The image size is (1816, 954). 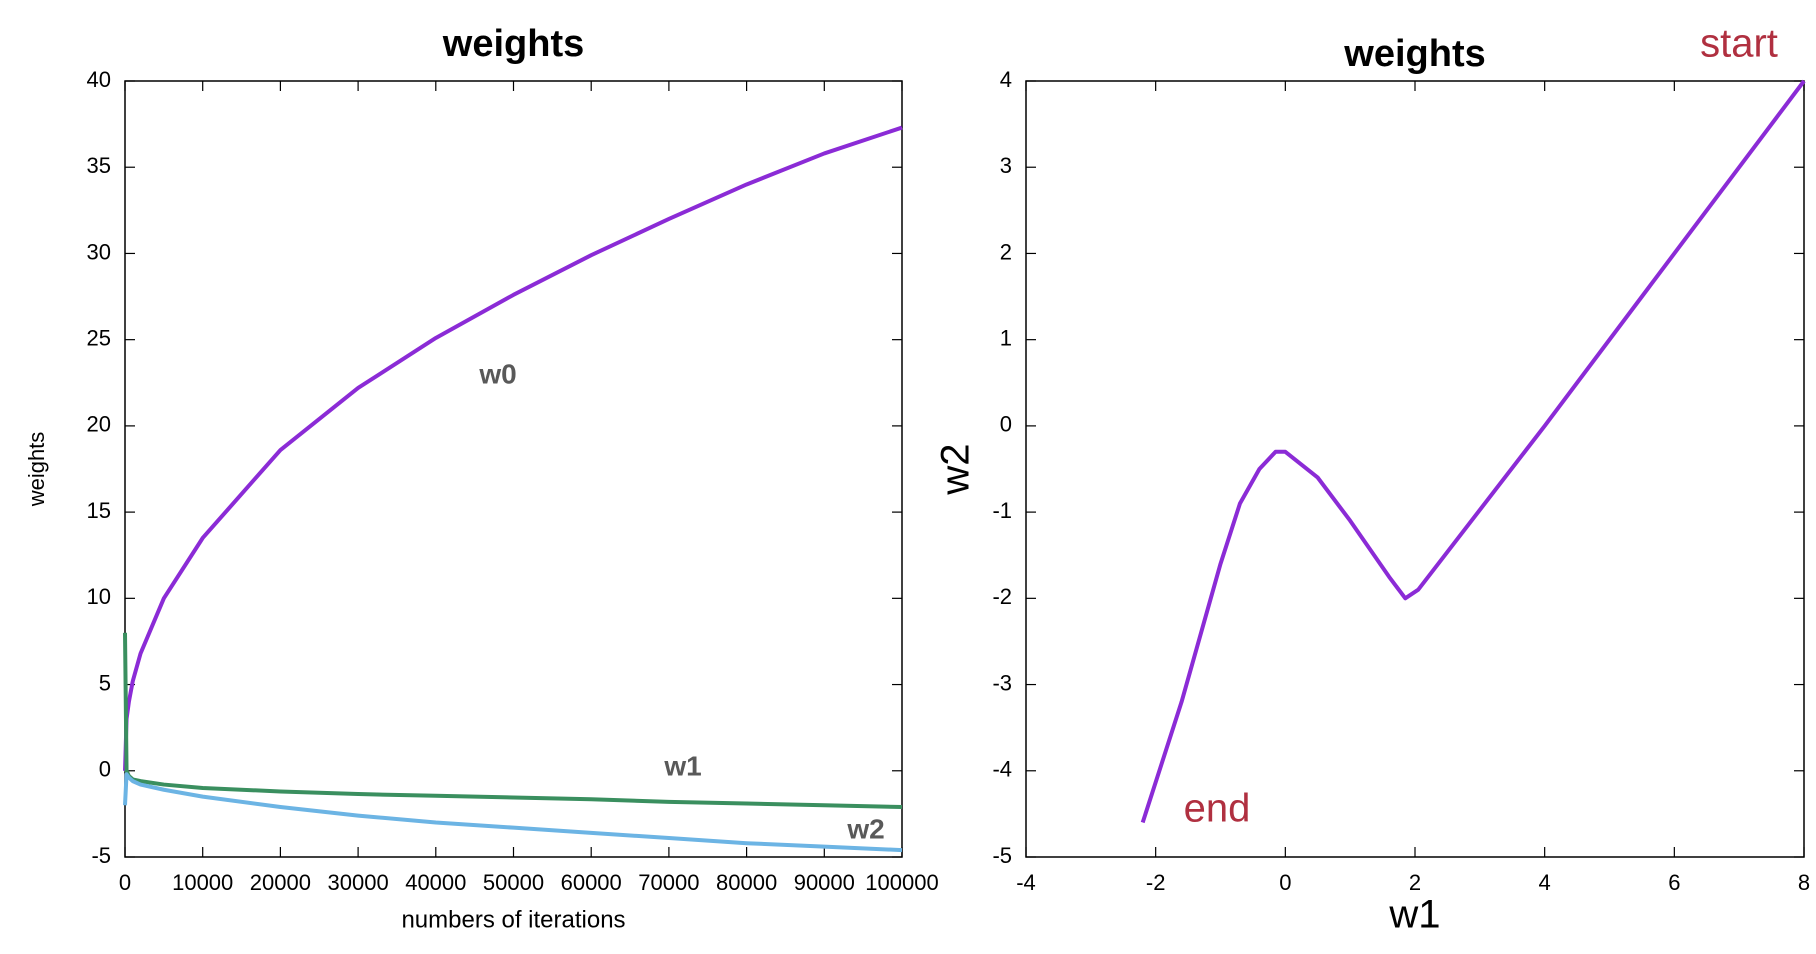 What do you see at coordinates (36, 470) in the screenshot?
I see `y-axis-label: weights` at bounding box center [36, 470].